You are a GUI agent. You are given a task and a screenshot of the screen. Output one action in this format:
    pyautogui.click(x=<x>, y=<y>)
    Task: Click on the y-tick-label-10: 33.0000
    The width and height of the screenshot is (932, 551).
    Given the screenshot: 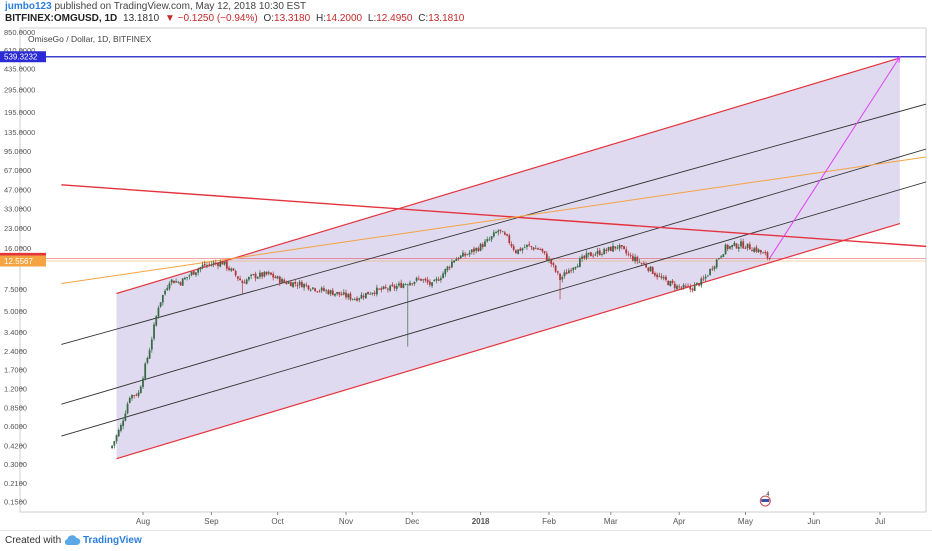 What is the action you would take?
    pyautogui.click(x=17, y=208)
    